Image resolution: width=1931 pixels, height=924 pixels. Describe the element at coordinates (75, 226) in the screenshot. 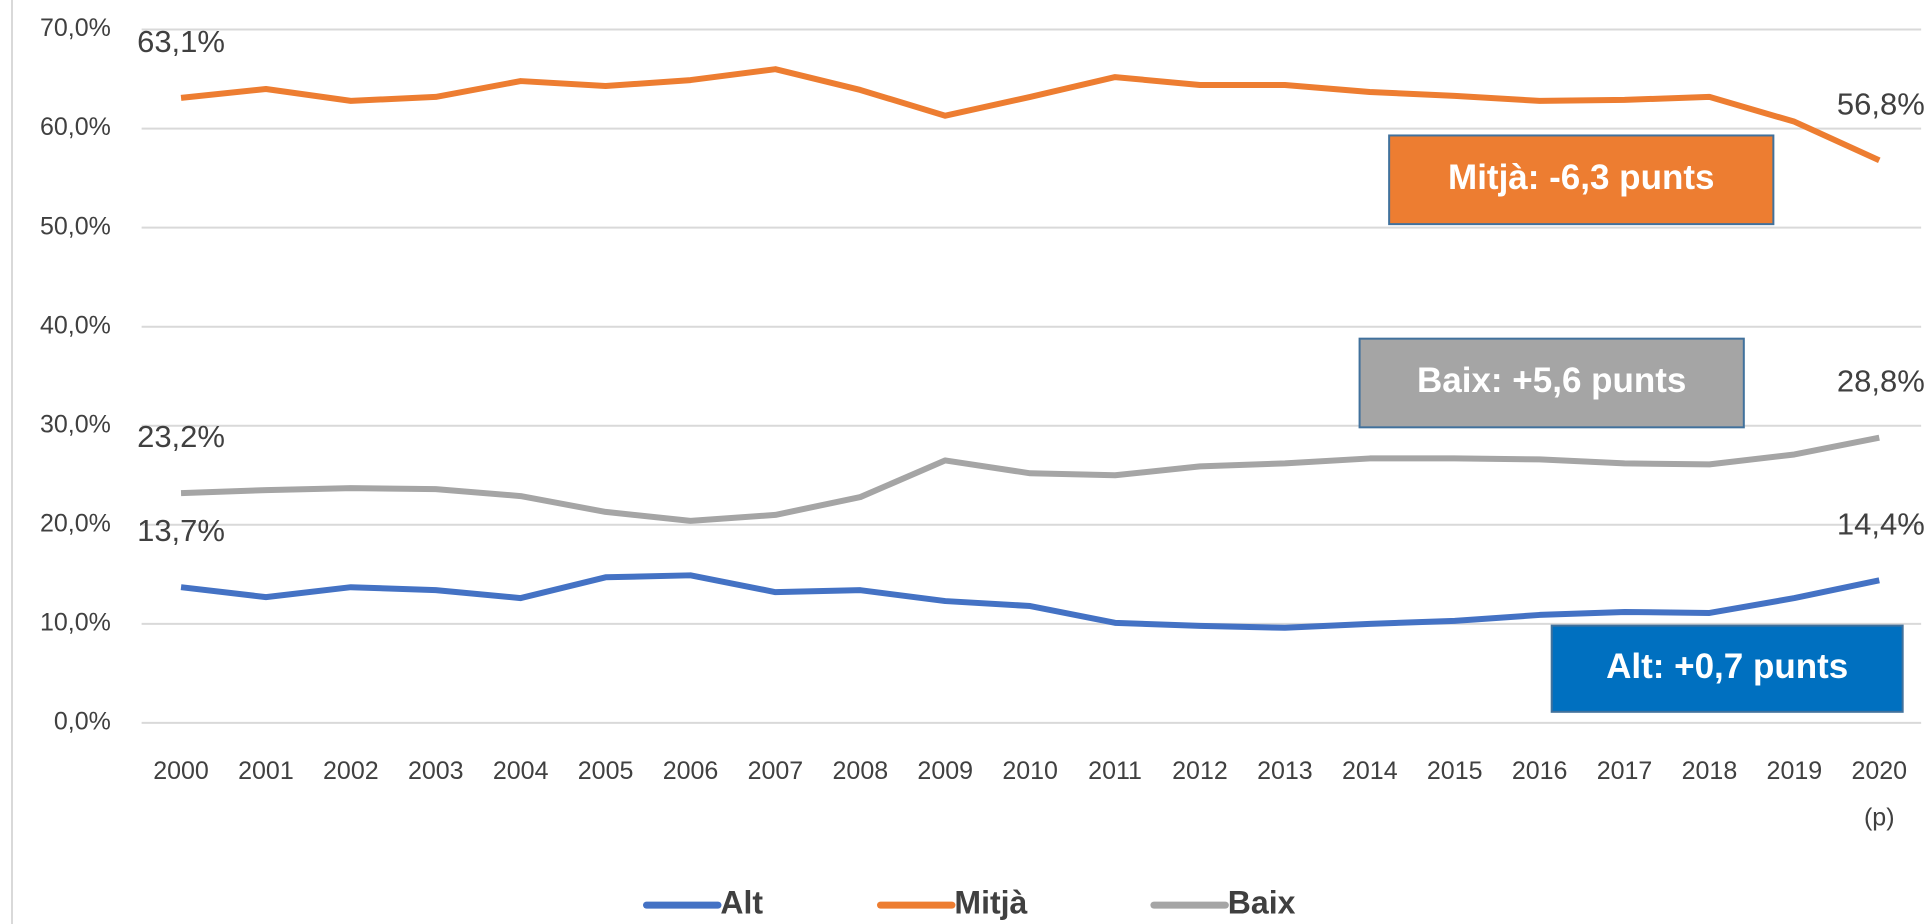

I see `y-tick-label: 50,0%` at that location.